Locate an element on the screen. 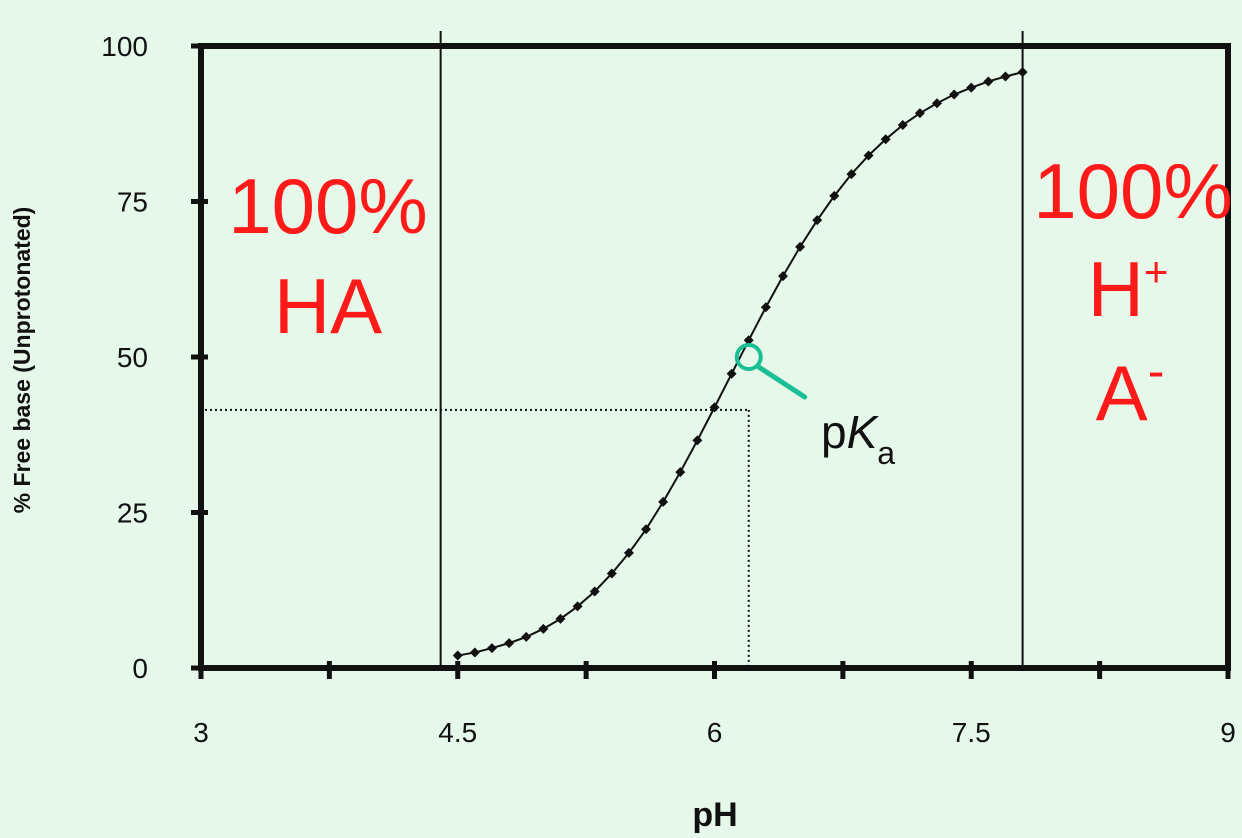 The height and width of the screenshot is (838, 1242). y-tick-label: 100 is located at coordinates (124, 46).